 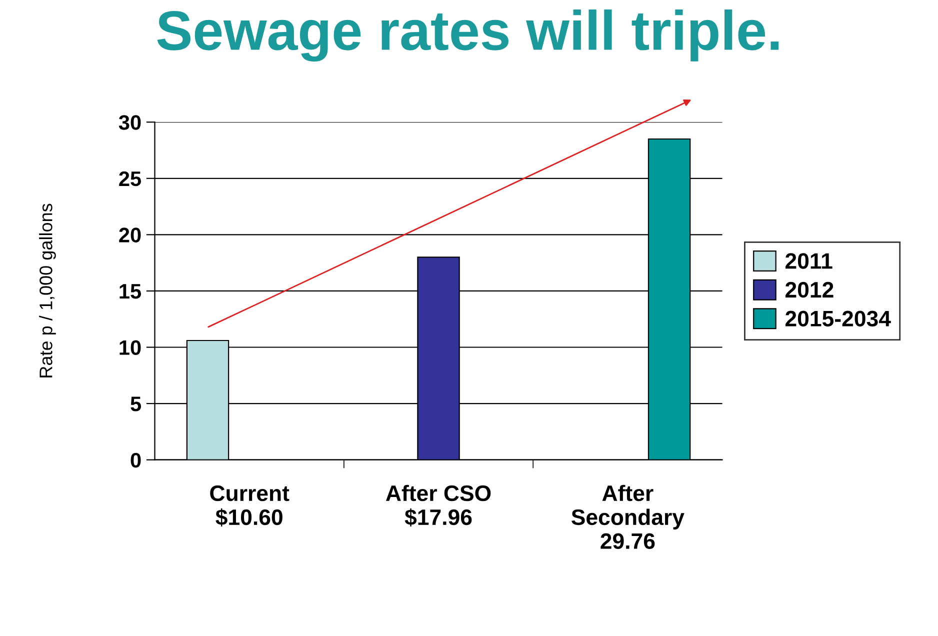 I want to click on y-tick-label: 10, so click(x=130, y=348).